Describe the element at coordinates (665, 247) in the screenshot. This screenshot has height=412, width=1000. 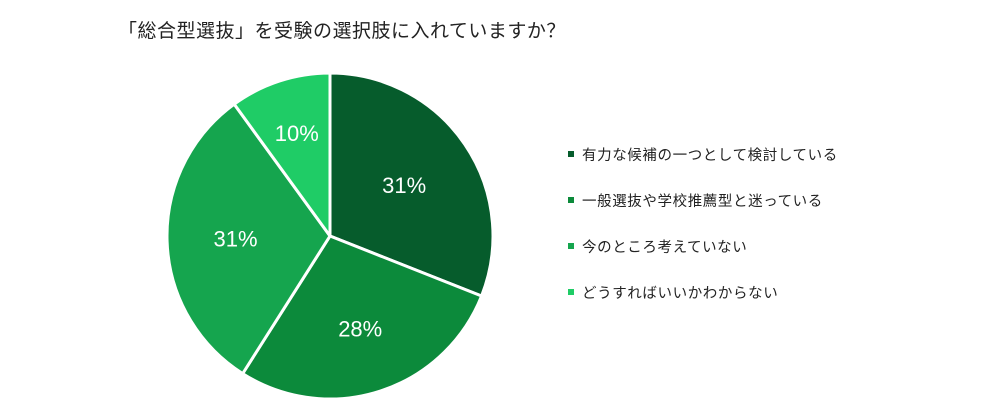
I see `legend-label: 今のところ考えていない` at that location.